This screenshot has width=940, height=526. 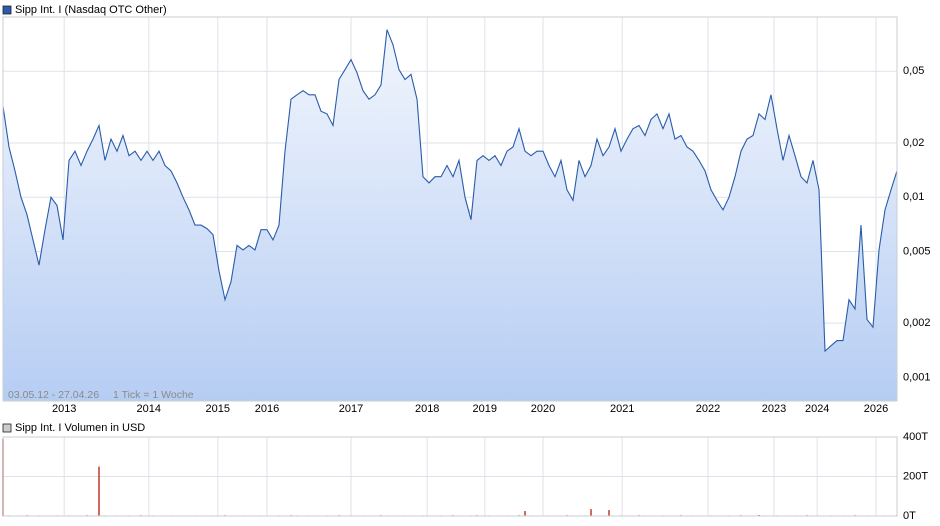 I want to click on volume-panel, so click(x=450, y=476).